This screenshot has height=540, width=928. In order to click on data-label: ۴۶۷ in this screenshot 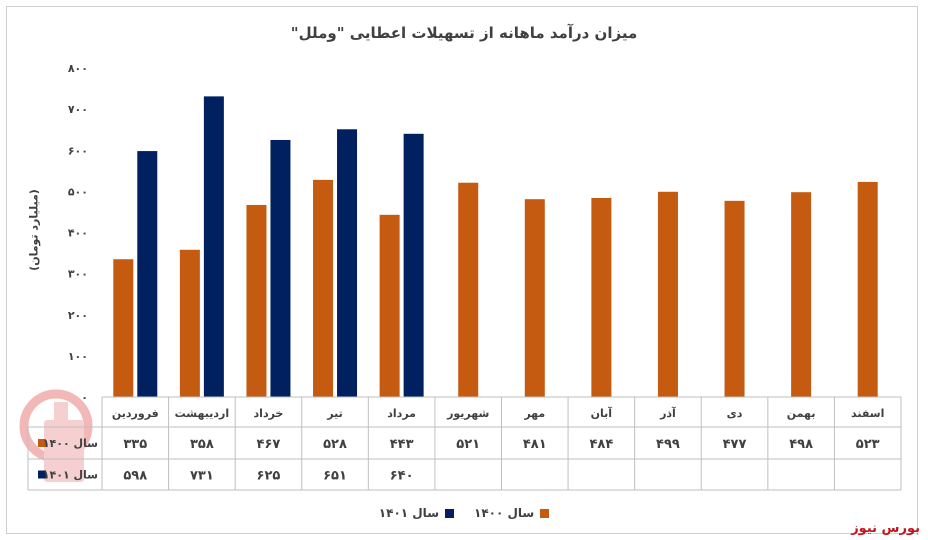, I will do `click(269, 444)`.